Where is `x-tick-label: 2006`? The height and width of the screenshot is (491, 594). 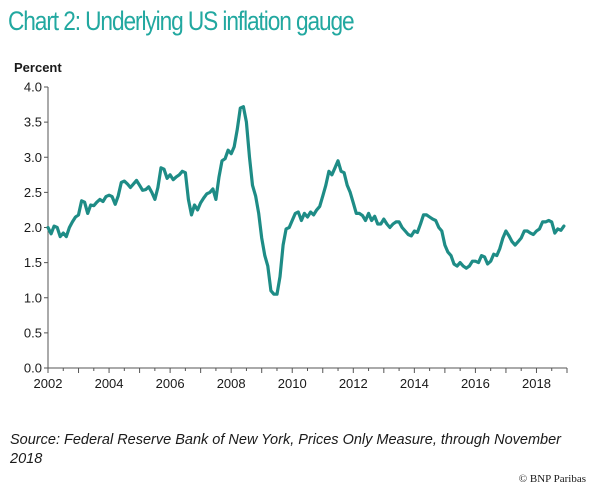
x-tick-label: 2006 is located at coordinates (170, 383).